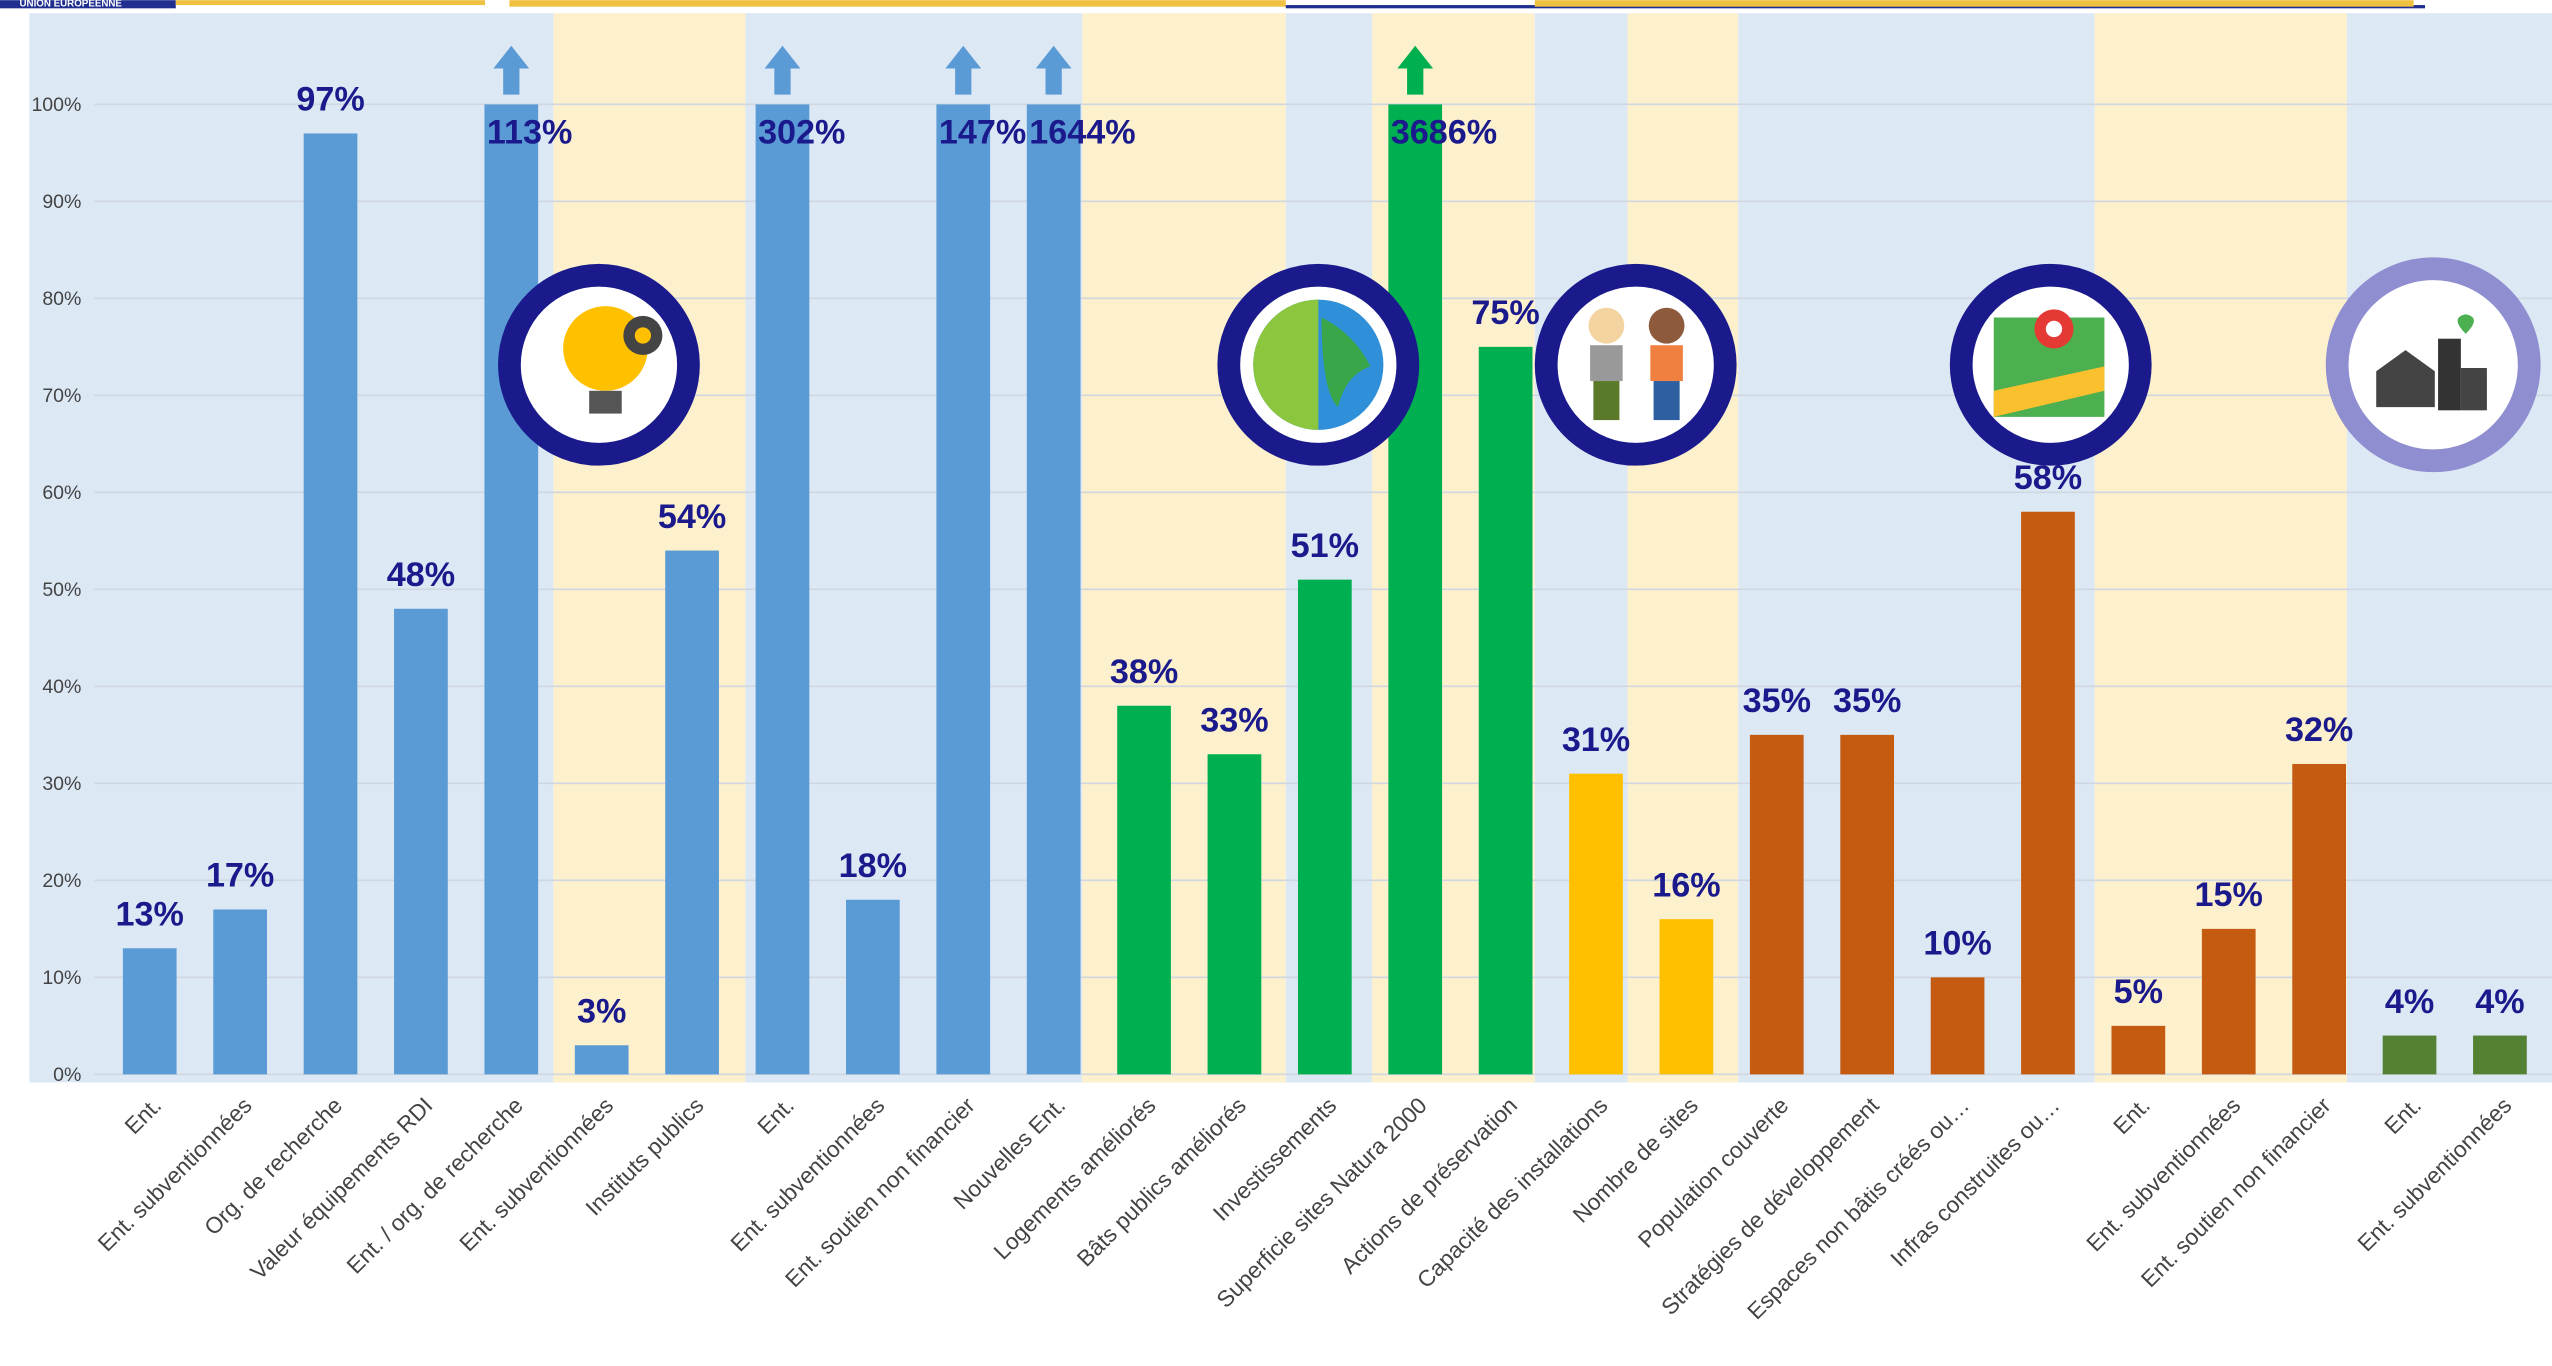 This screenshot has height=1366, width=2552. I want to click on value-label: 32%, so click(2319, 730).